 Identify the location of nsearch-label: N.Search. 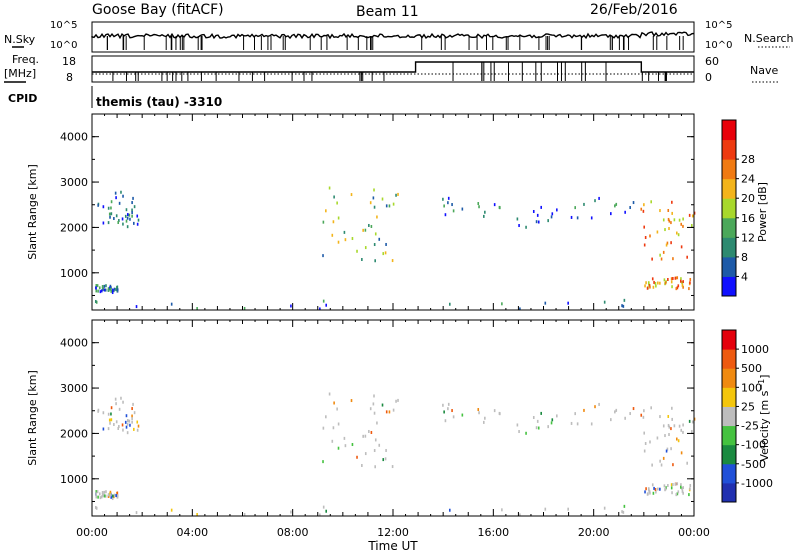
(769, 38).